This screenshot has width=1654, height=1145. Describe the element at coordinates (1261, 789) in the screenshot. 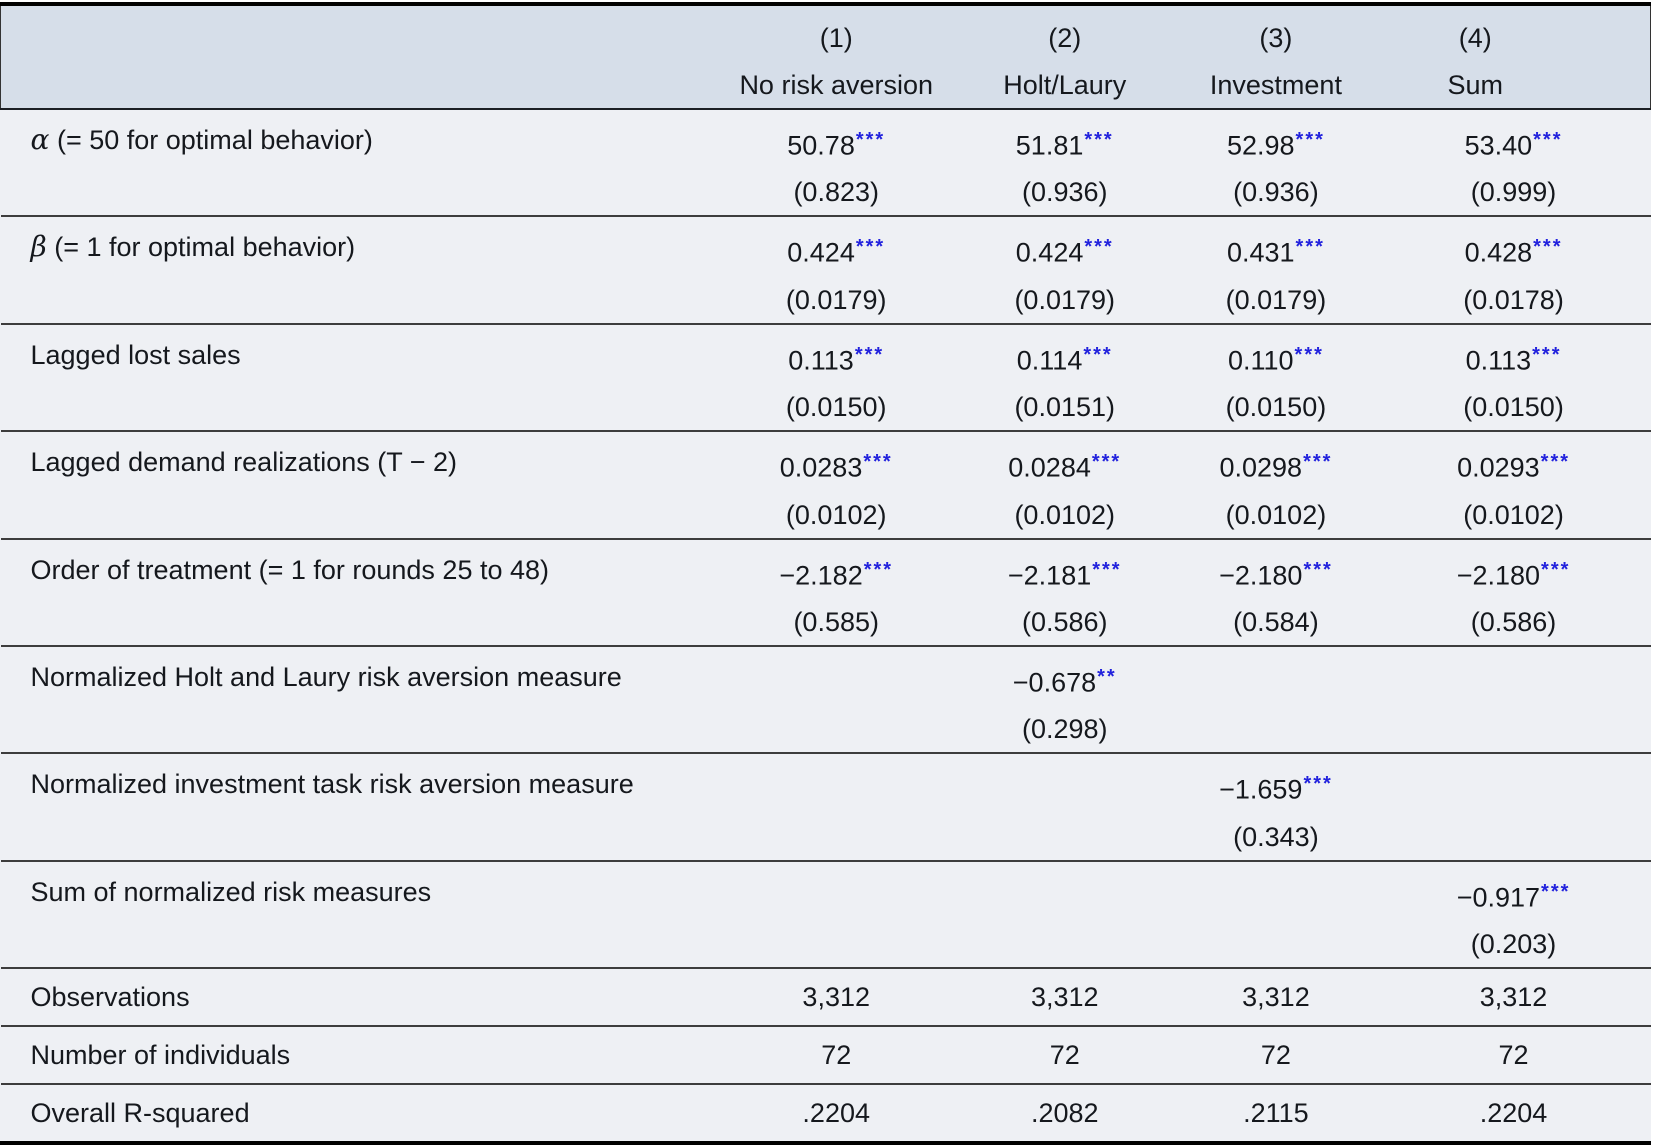

I see `coefficient-value: −1.659` at that location.